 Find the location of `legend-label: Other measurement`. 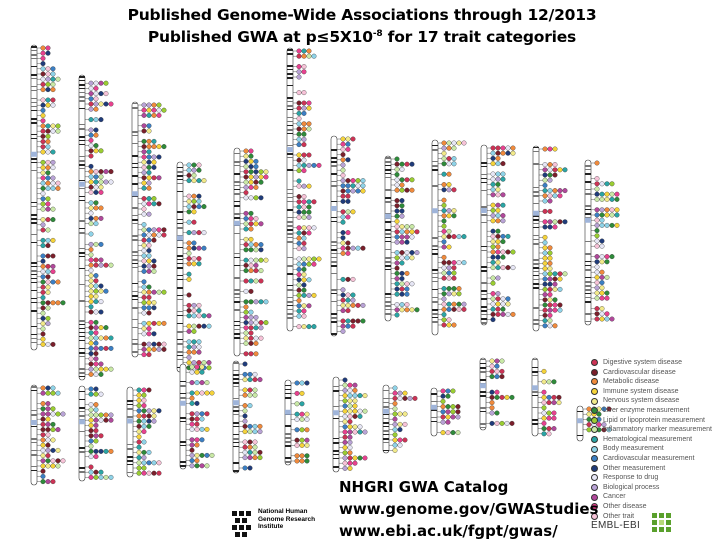

legend-label: Other measurement is located at coordinates (634, 468).